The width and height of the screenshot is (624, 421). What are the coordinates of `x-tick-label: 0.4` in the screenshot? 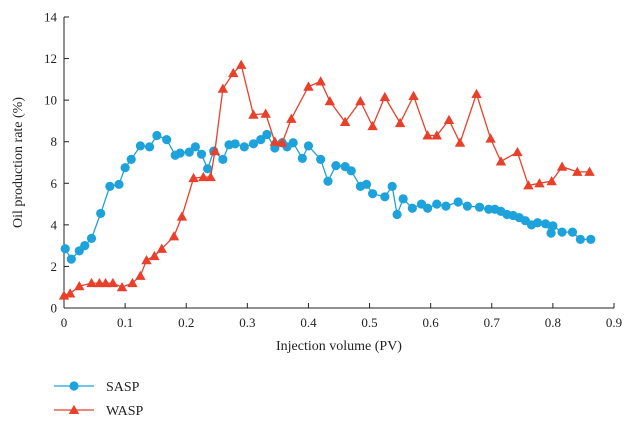 It's located at (308, 322).